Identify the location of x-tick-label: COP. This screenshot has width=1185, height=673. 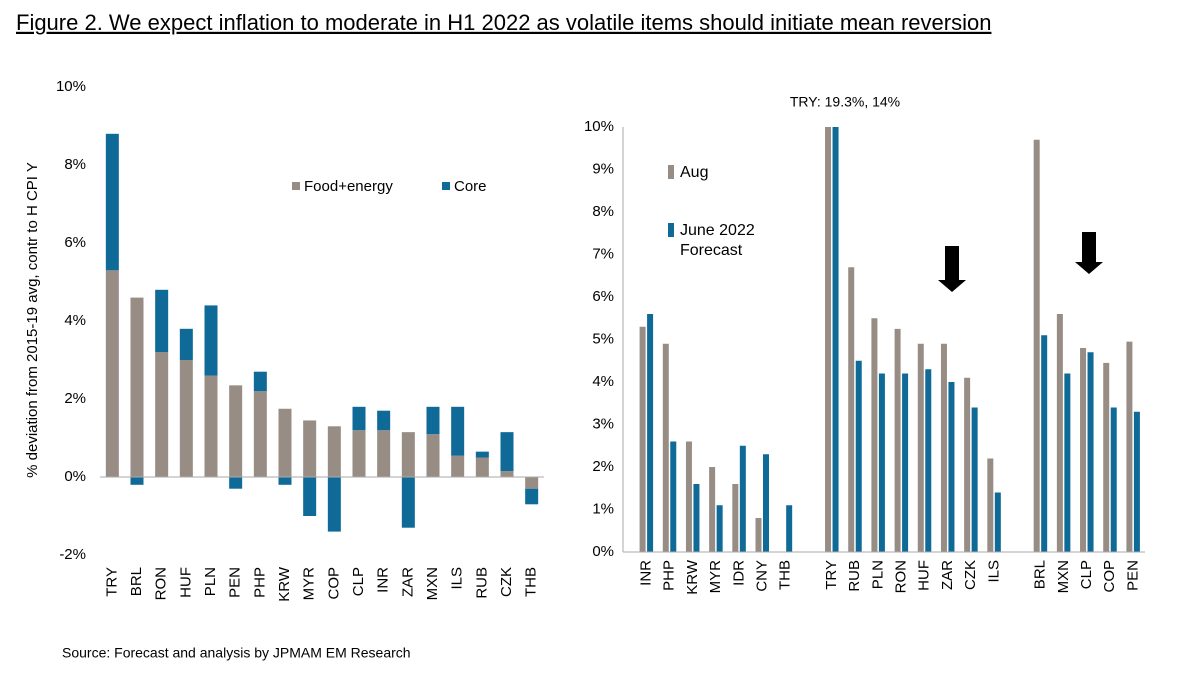
(1109, 576).